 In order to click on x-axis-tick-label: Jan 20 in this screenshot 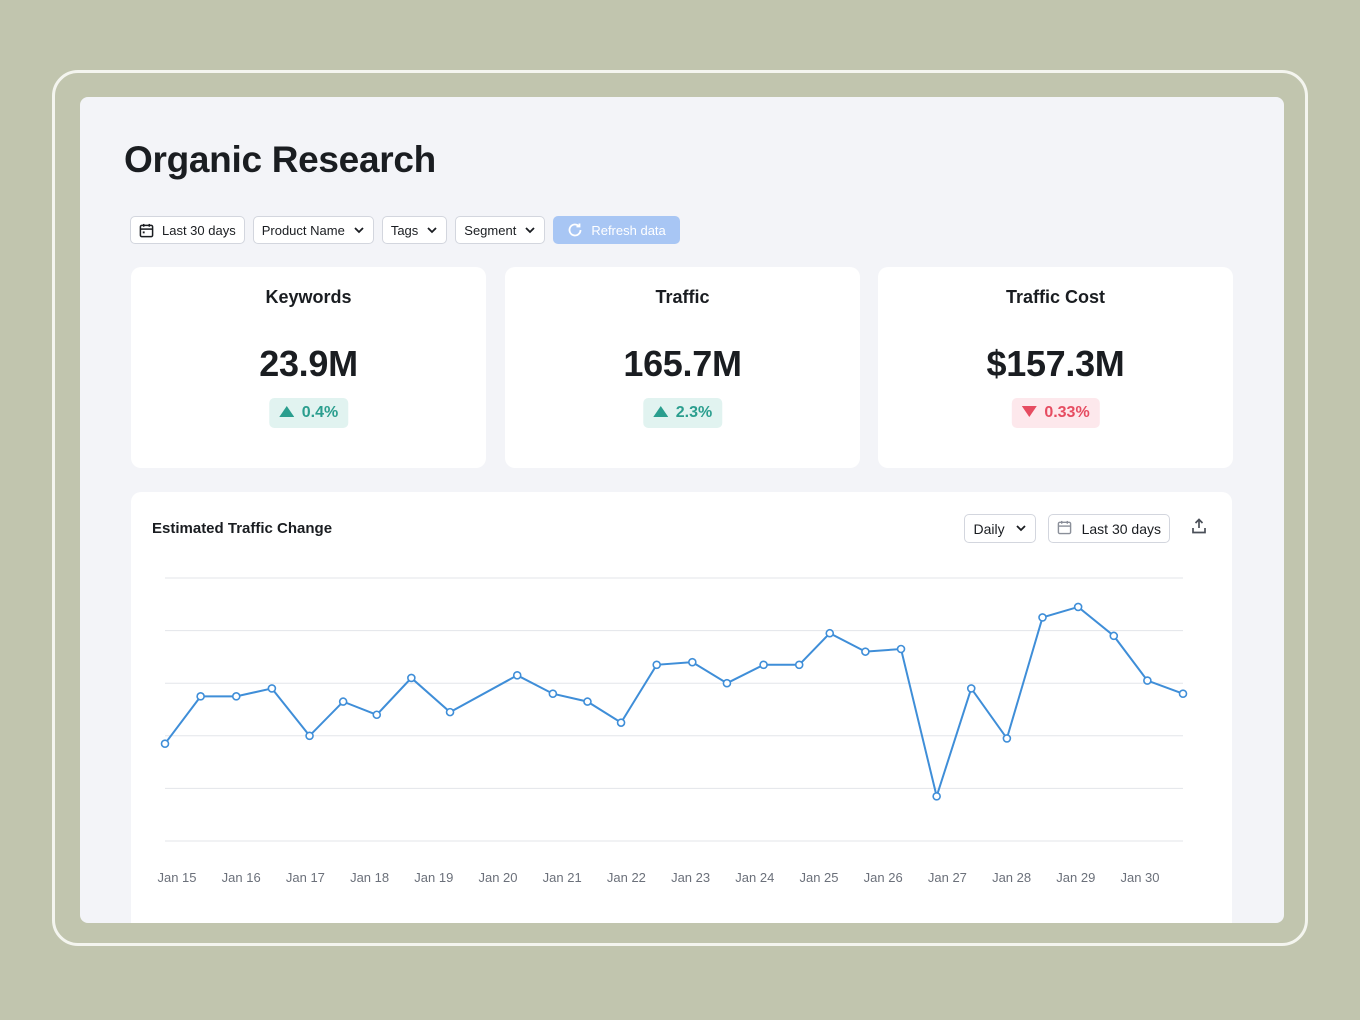, I will do `click(497, 877)`.